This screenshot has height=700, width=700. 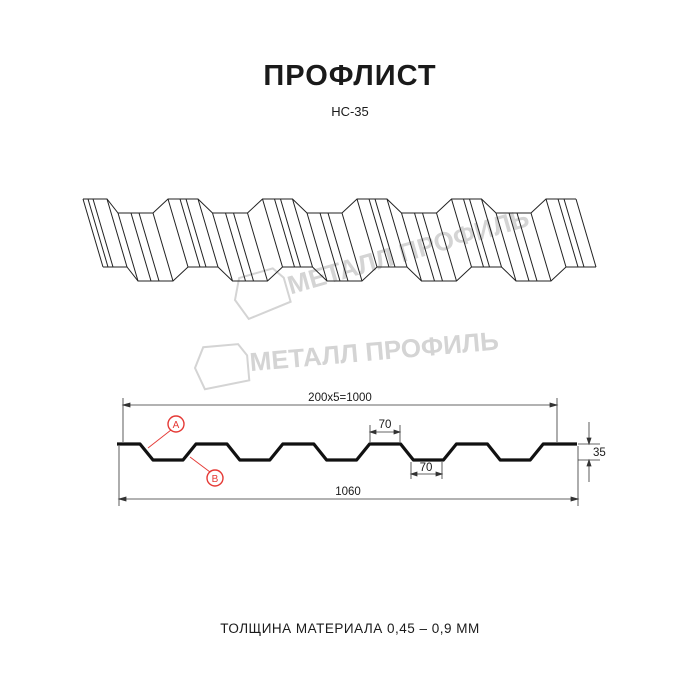 I want to click on material-thickness-note: ТОЛЩИНА МАТЕРИАЛА 0,45 – 0,9 ММ, so click(x=350, y=628).